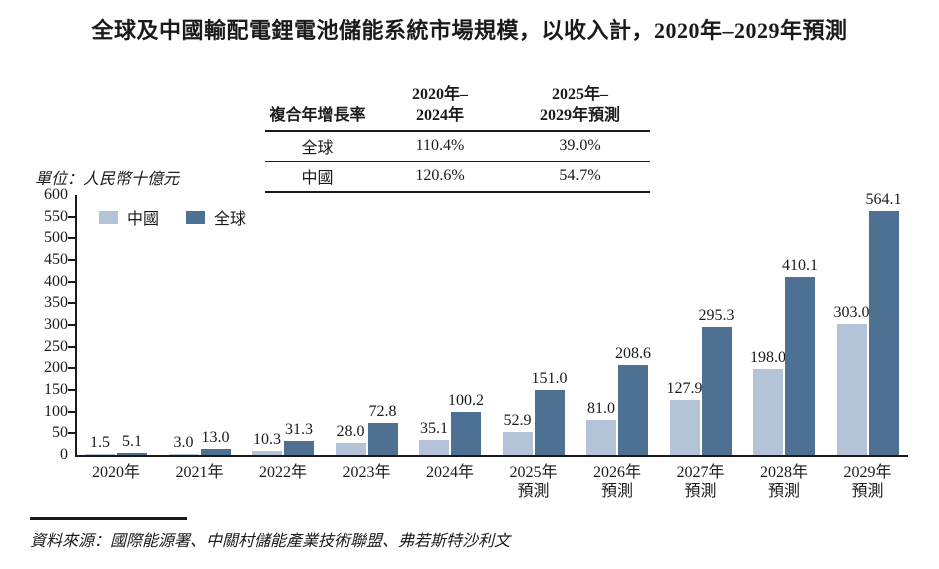  What do you see at coordinates (56, 411) in the screenshot?
I see `y-axis-tick-label: 100` at bounding box center [56, 411].